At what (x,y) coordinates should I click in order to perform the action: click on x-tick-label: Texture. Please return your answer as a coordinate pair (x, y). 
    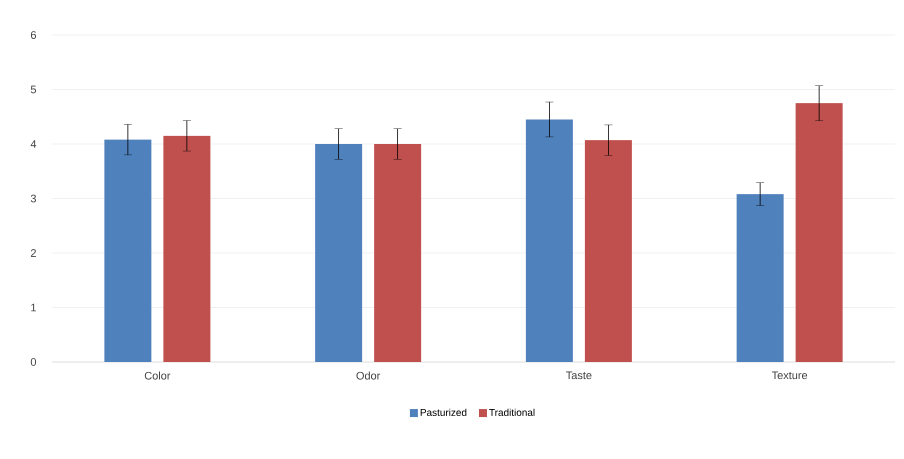
    Looking at the image, I should click on (790, 376).